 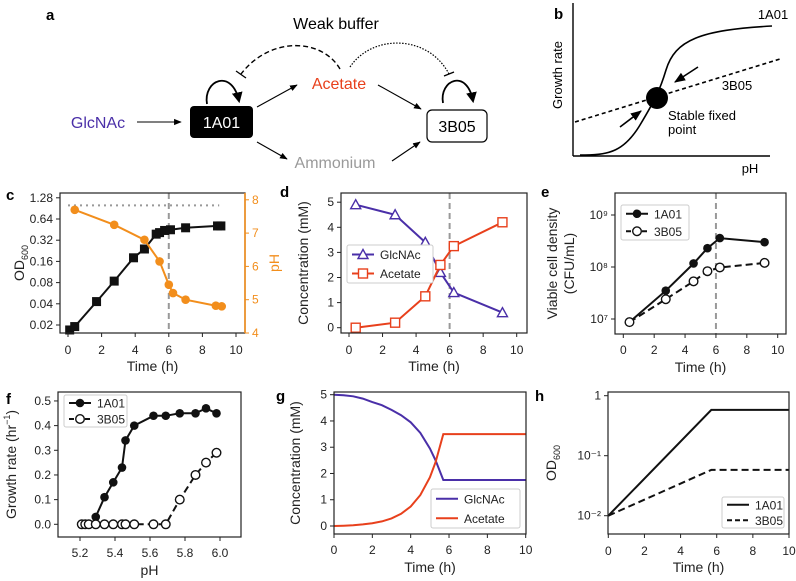 I want to click on y-axis-label-main: OD, so click(x=551, y=470).